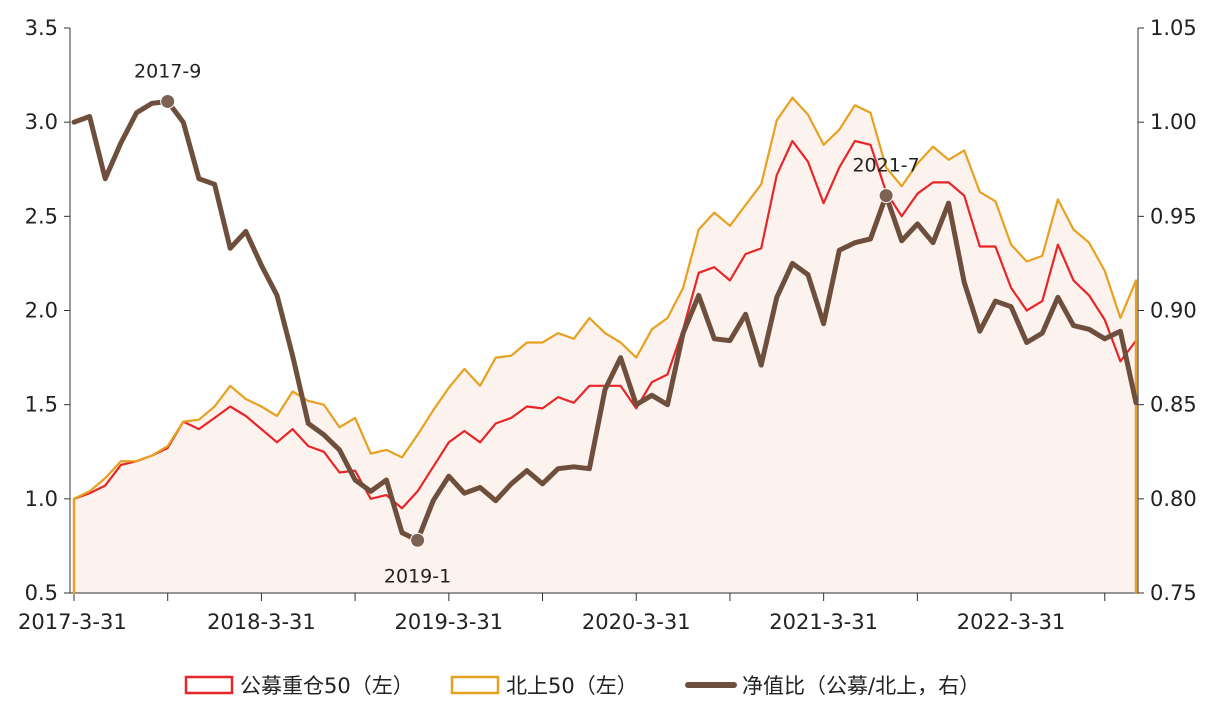 The height and width of the screenshot is (708, 1227). I want to click on y-tick-label-left: 1.5, so click(41, 405).